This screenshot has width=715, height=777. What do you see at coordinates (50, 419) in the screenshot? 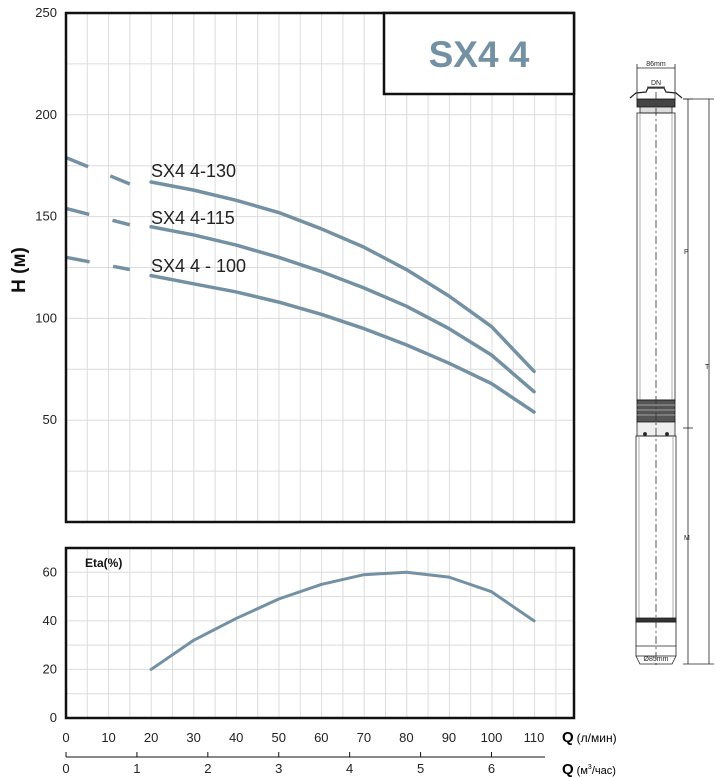
I see `head-tick-label: 50` at bounding box center [50, 419].